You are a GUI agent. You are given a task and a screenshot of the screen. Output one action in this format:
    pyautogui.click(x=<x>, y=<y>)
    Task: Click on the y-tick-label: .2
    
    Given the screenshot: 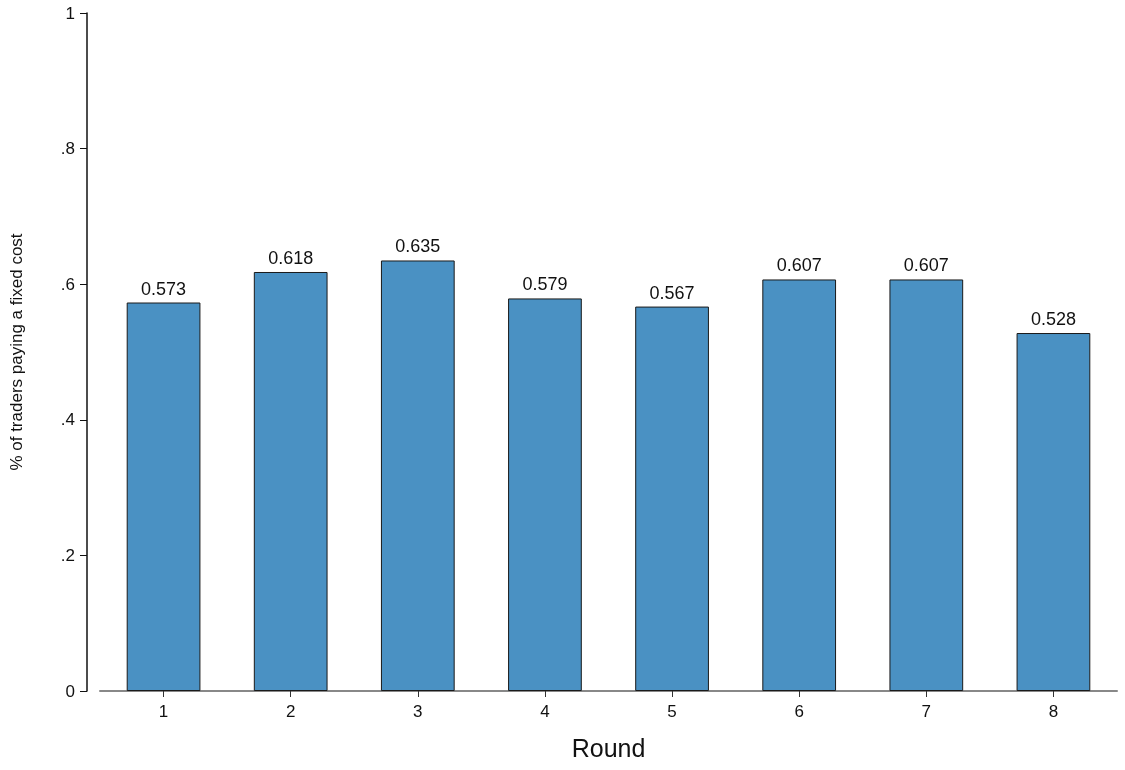 What is the action you would take?
    pyautogui.click(x=67, y=555)
    